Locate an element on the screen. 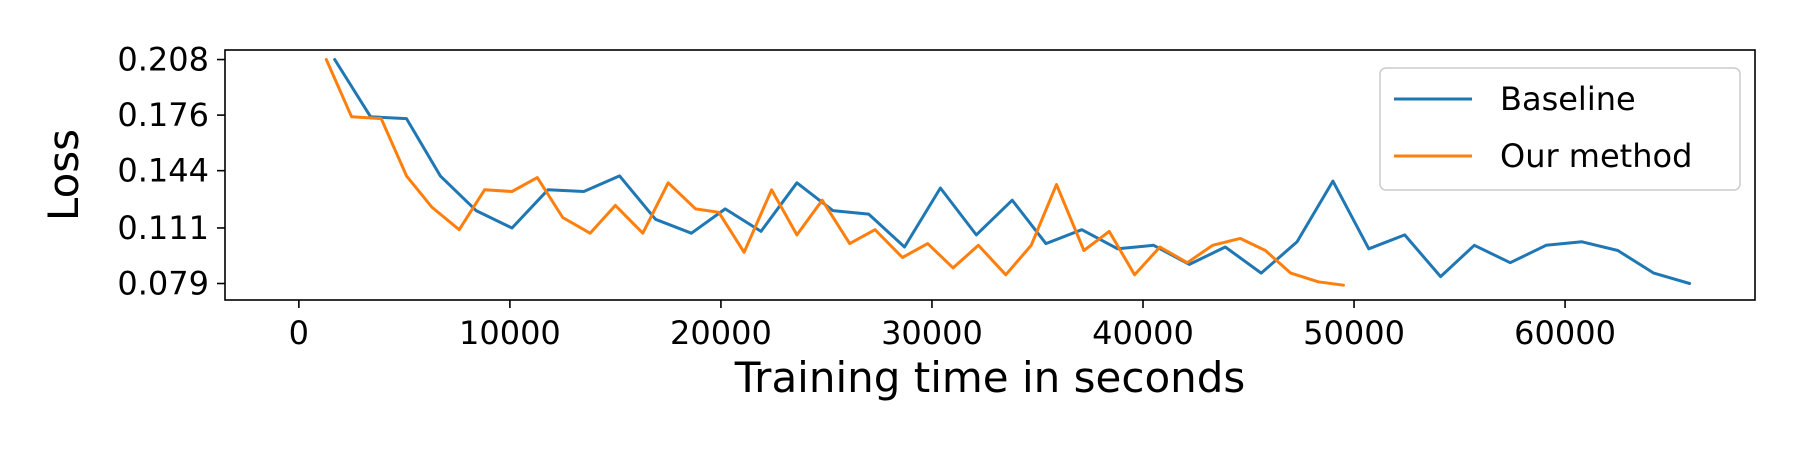 Image resolution: width=1800 pixels, height=450 pixels. x-axis-title: Training time in seconds is located at coordinates (990, 377).